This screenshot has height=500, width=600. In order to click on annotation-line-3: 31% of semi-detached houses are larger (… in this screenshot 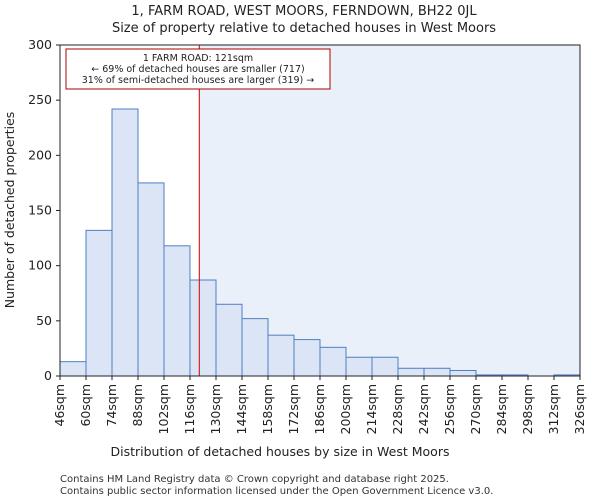, I will do `click(198, 80)`.